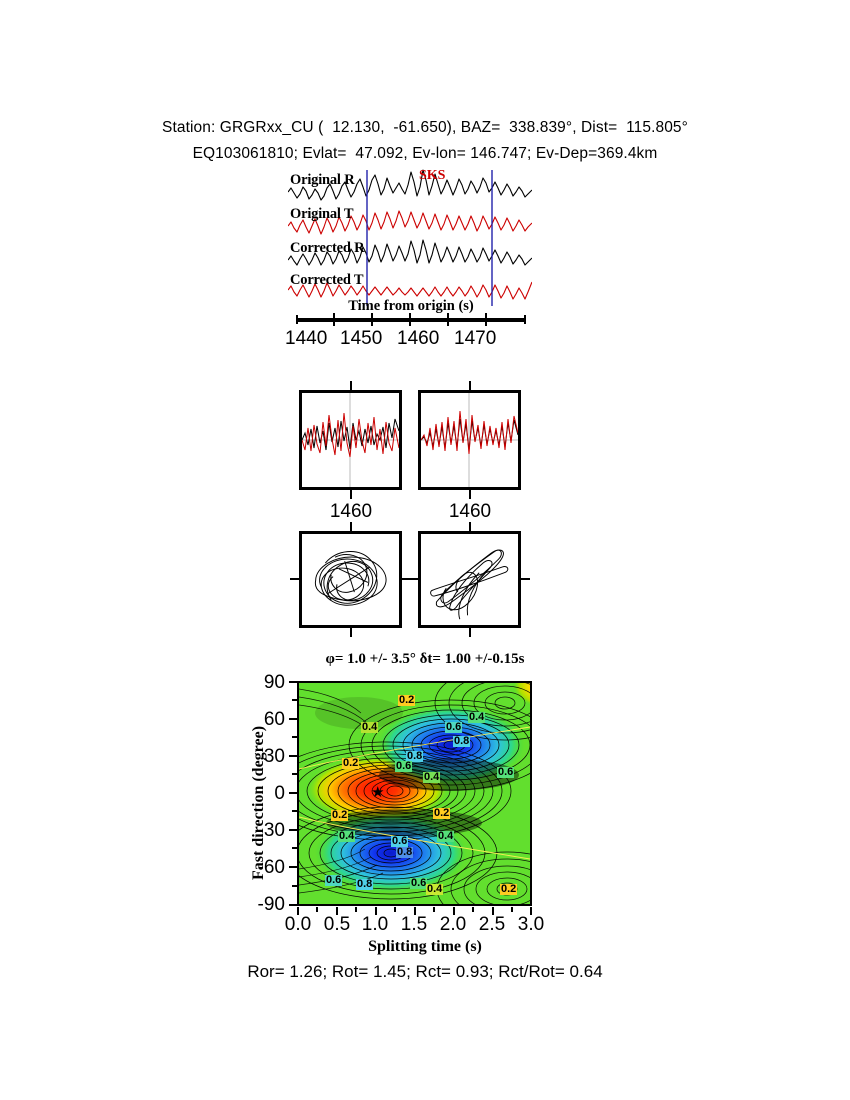  Describe the element at coordinates (271, 830) in the screenshot. I see `y-tick-m30: -30` at that location.